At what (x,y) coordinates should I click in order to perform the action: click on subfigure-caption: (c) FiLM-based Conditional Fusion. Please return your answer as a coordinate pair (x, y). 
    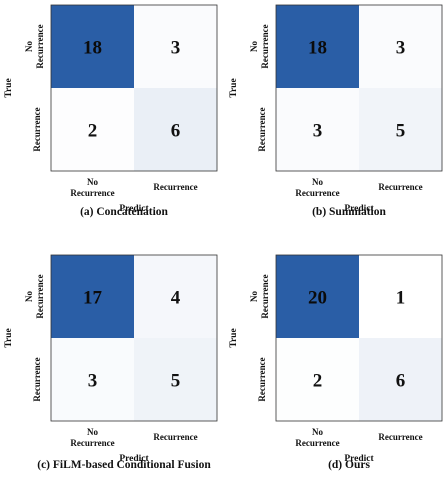
    Looking at the image, I should click on (124, 465).